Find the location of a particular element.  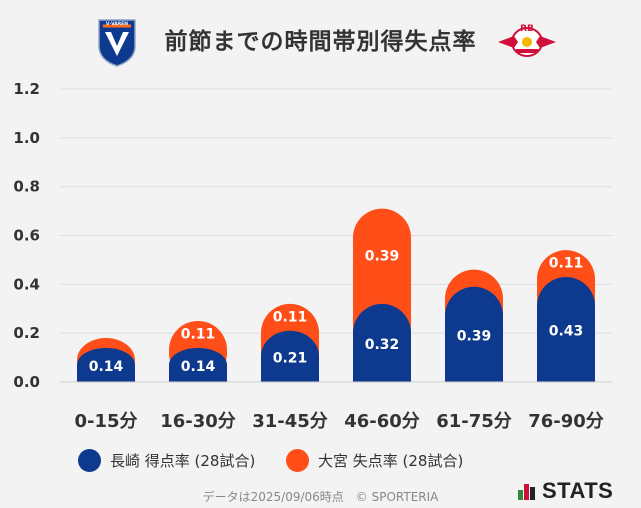

rb-omiya-logo-text: RB is located at coordinates (527, 29).